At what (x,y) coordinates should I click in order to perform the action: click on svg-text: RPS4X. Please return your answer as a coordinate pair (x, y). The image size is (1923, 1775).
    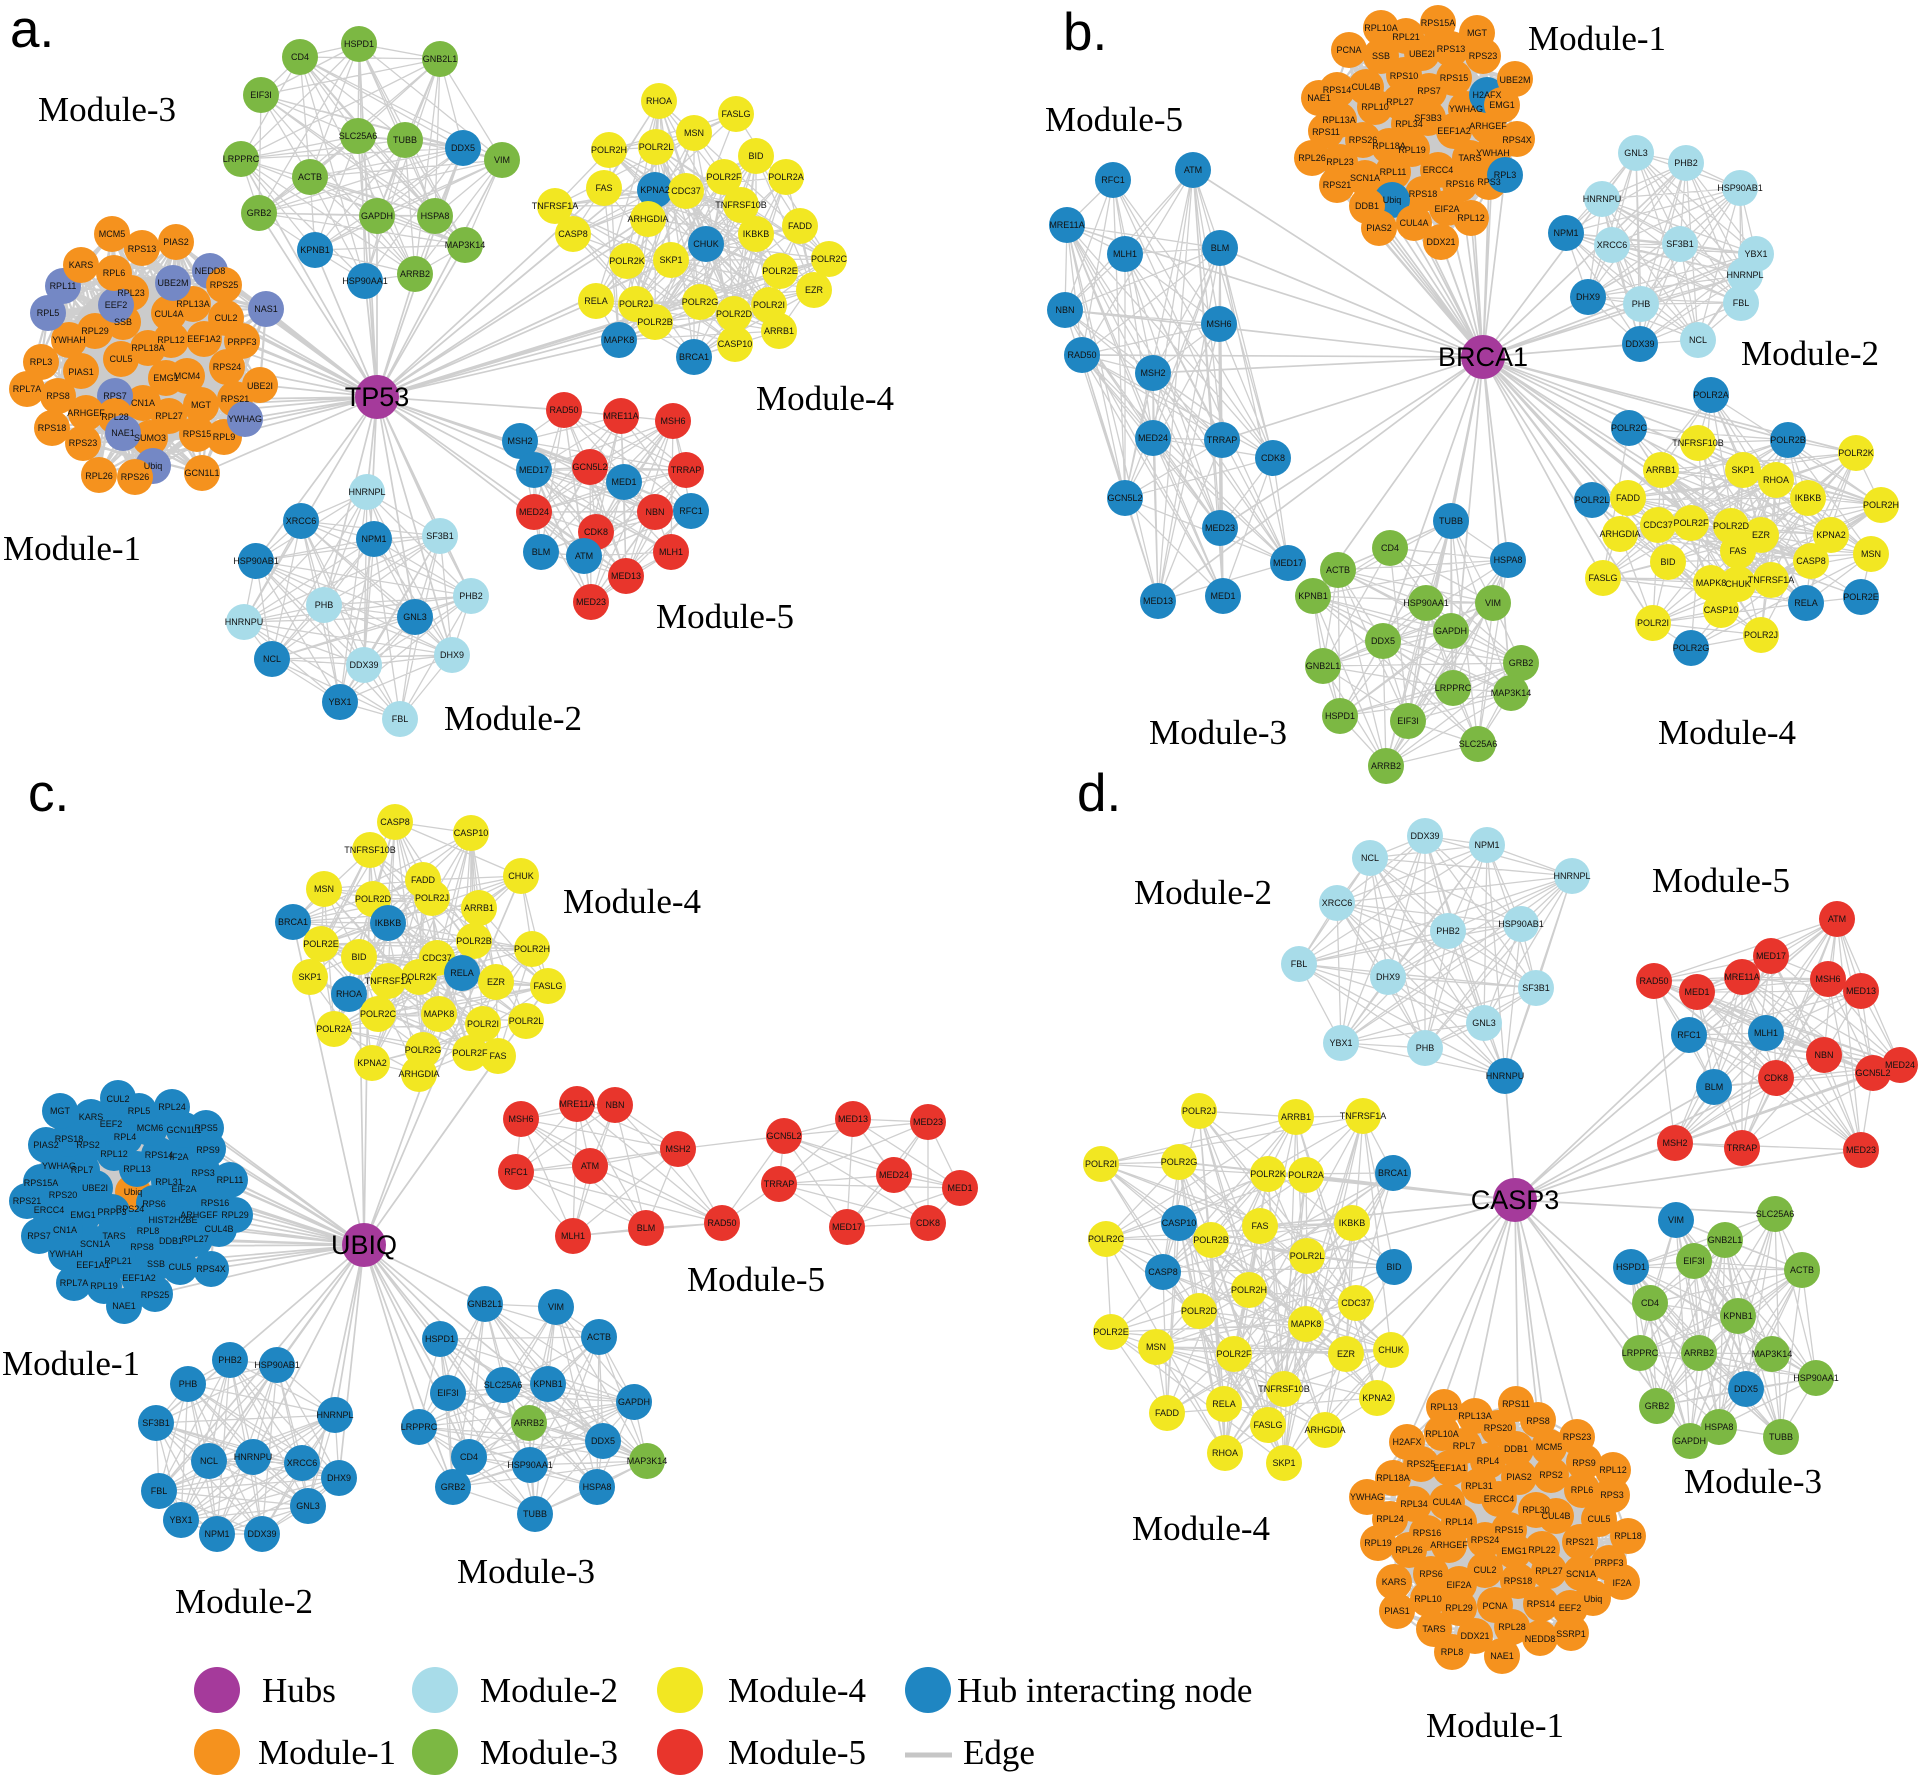
    Looking at the image, I should click on (1517, 140).